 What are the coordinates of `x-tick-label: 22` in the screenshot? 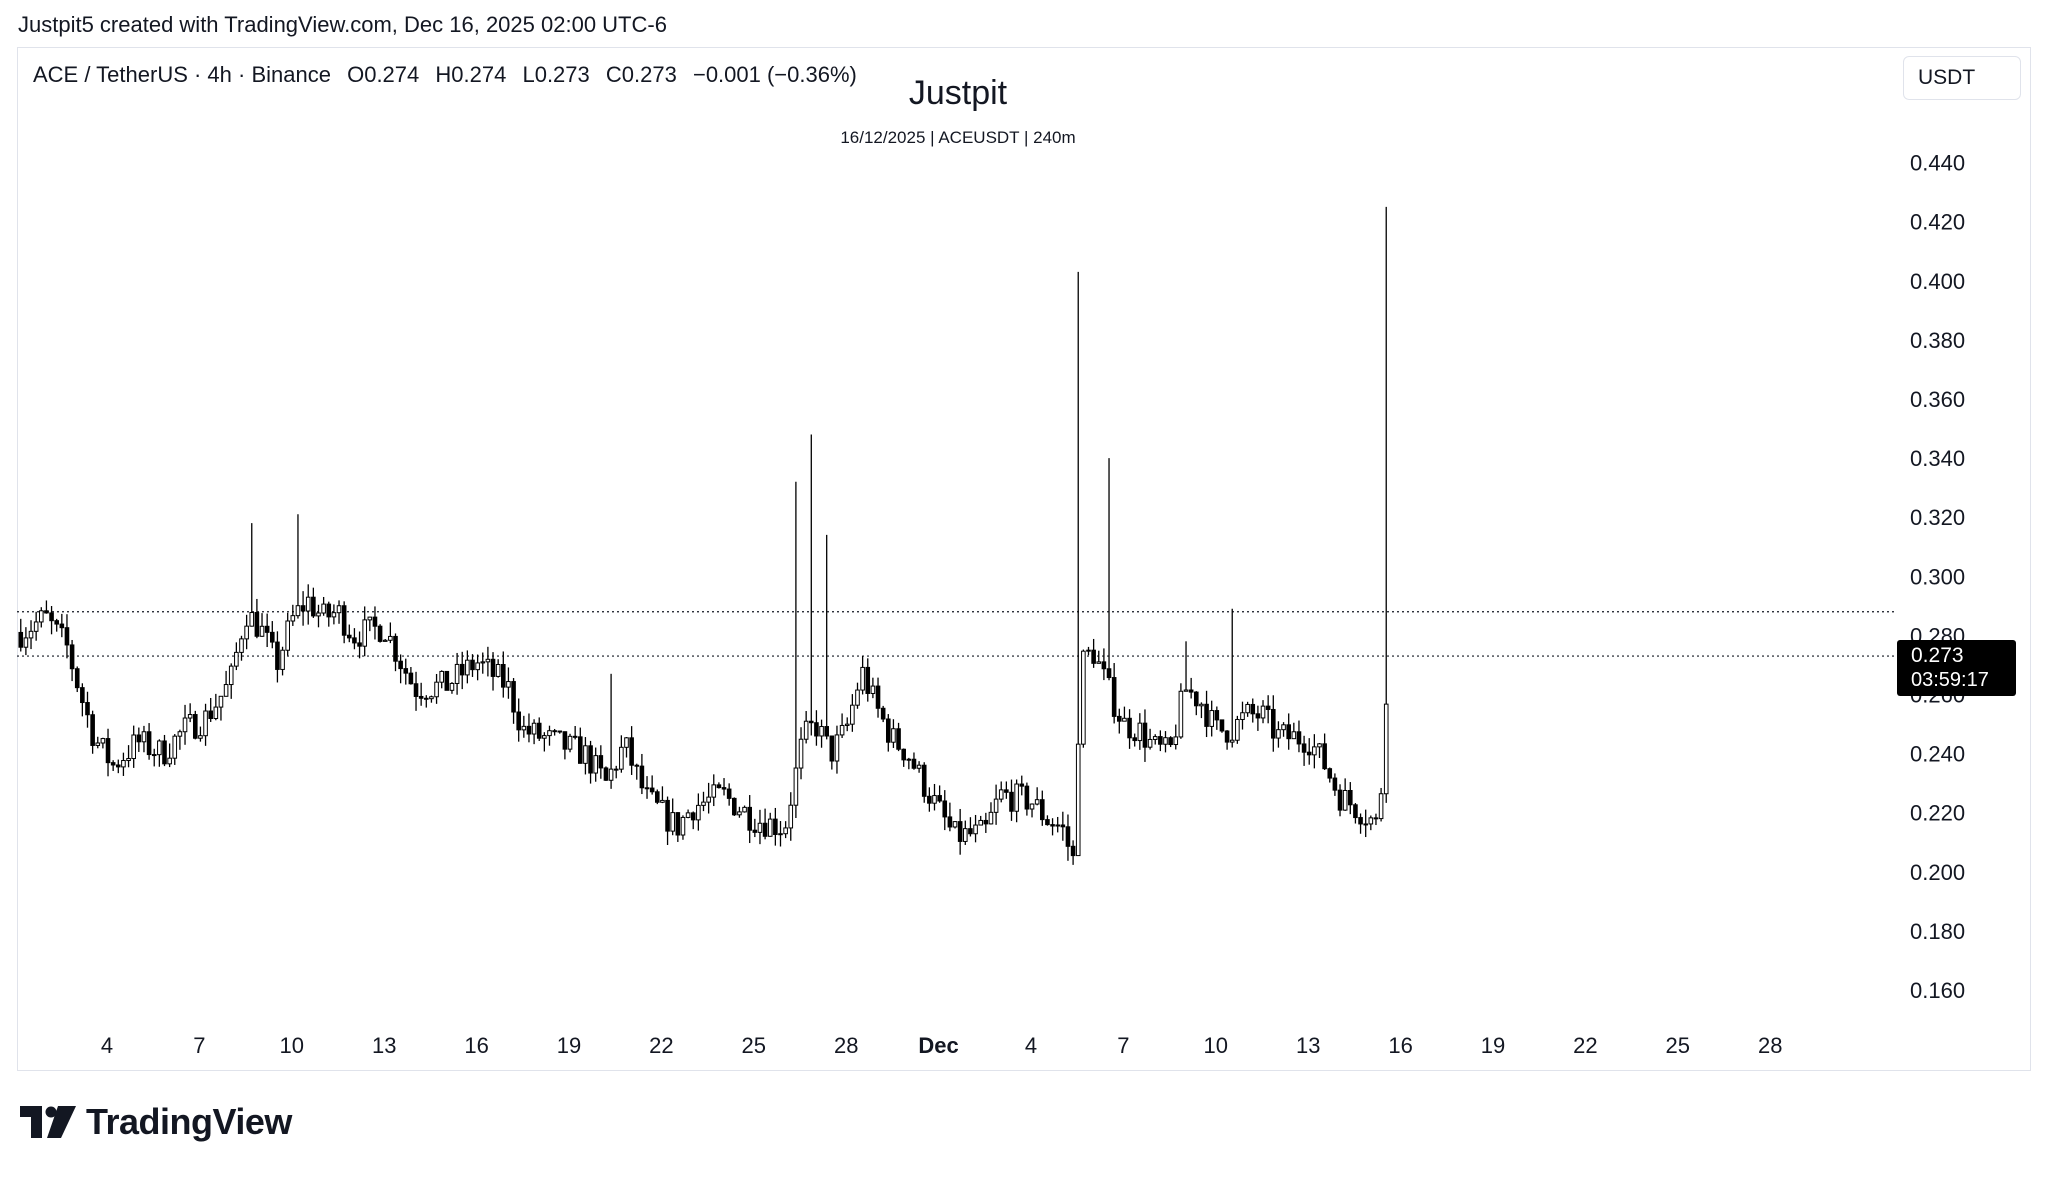 It's located at (1585, 1045).